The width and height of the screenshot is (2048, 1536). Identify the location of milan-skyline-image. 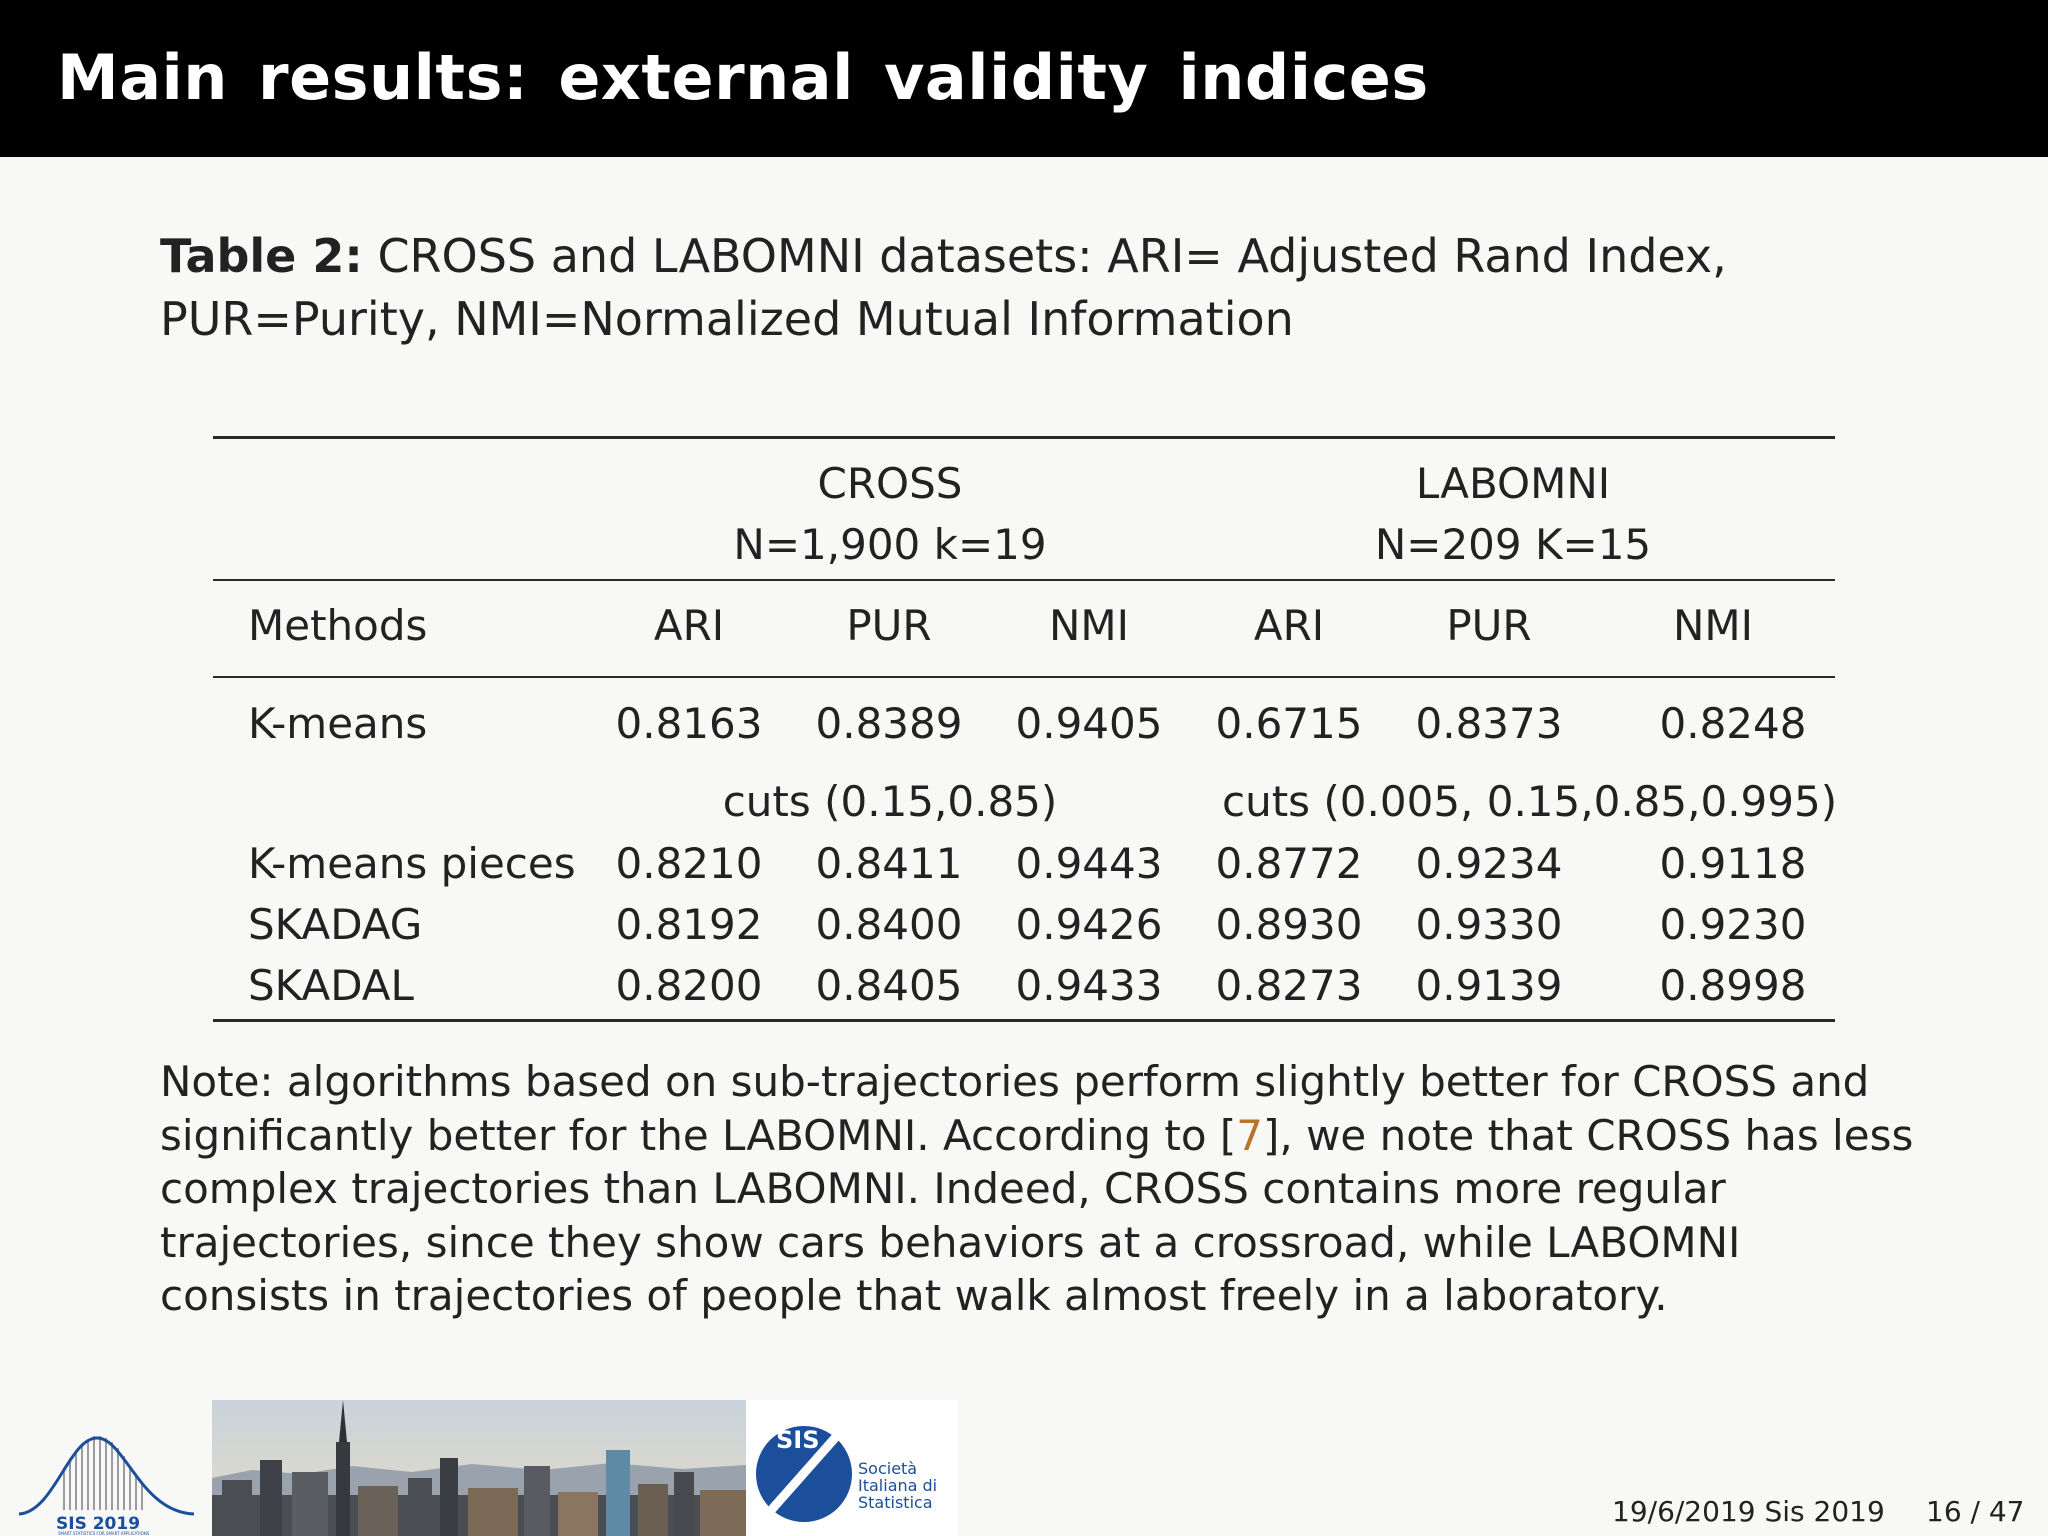
(479, 1468).